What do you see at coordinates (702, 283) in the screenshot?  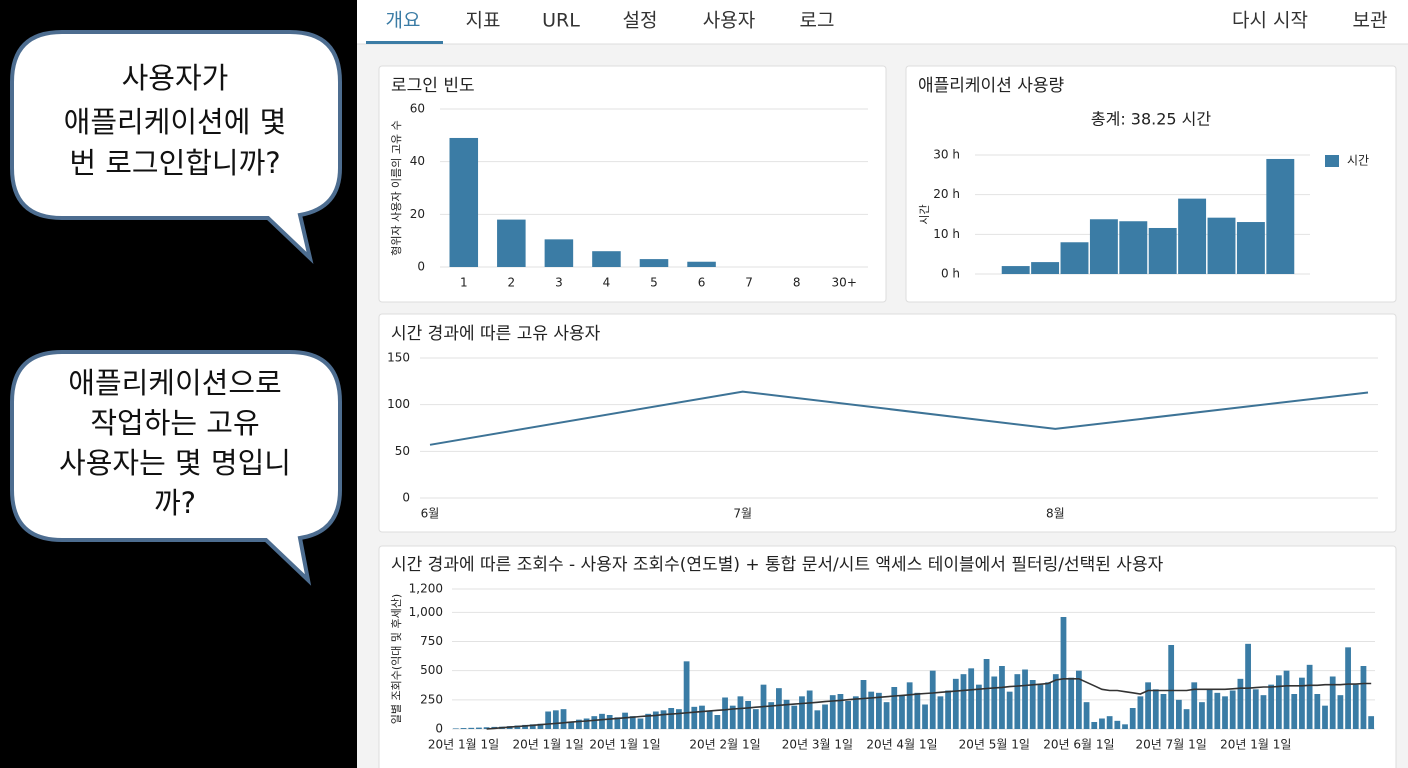 I see `x-tick-label: 6` at bounding box center [702, 283].